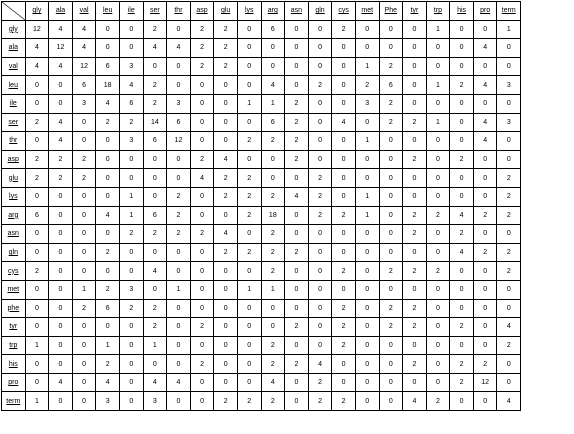  What do you see at coordinates (509, 85) in the screenshot?
I see `table-cell: 3` at bounding box center [509, 85].